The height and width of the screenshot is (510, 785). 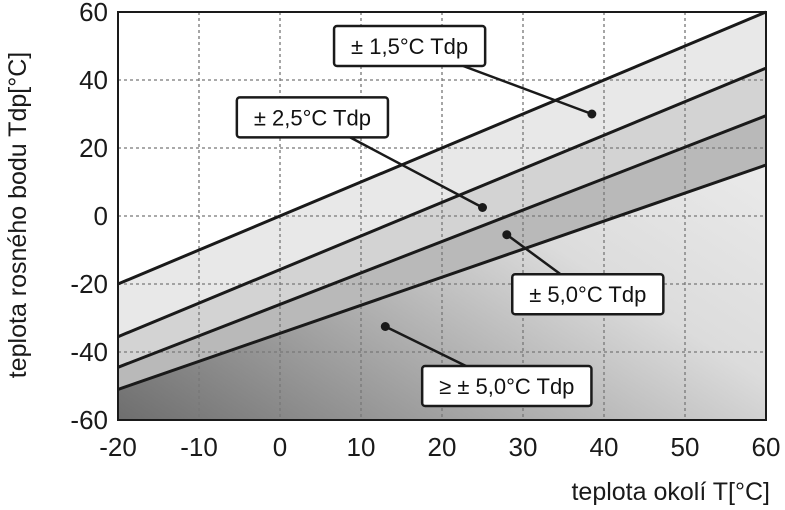 I want to click on y-tick-label: 60, so click(x=93, y=13).